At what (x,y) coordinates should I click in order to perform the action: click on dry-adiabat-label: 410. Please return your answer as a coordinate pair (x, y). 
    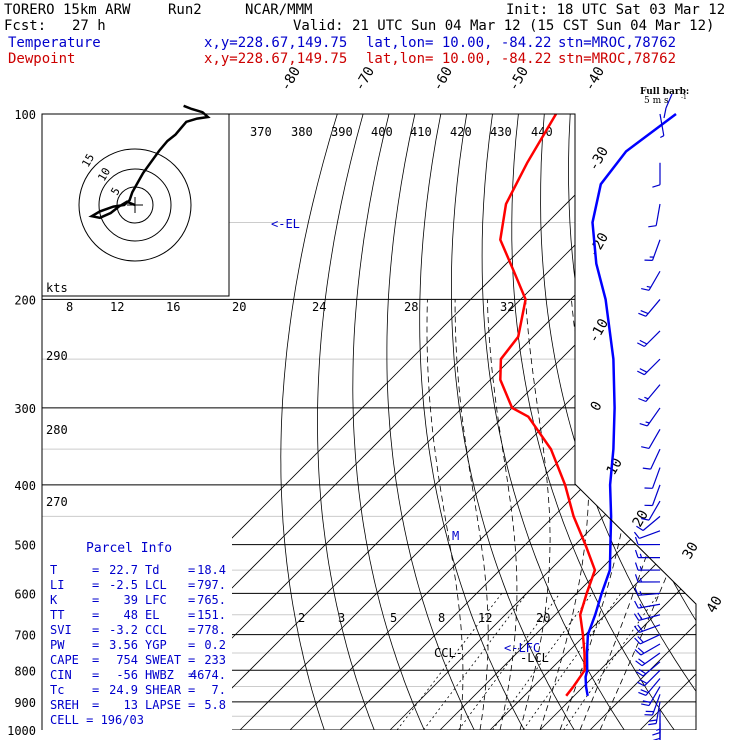
    Looking at the image, I should click on (421, 132).